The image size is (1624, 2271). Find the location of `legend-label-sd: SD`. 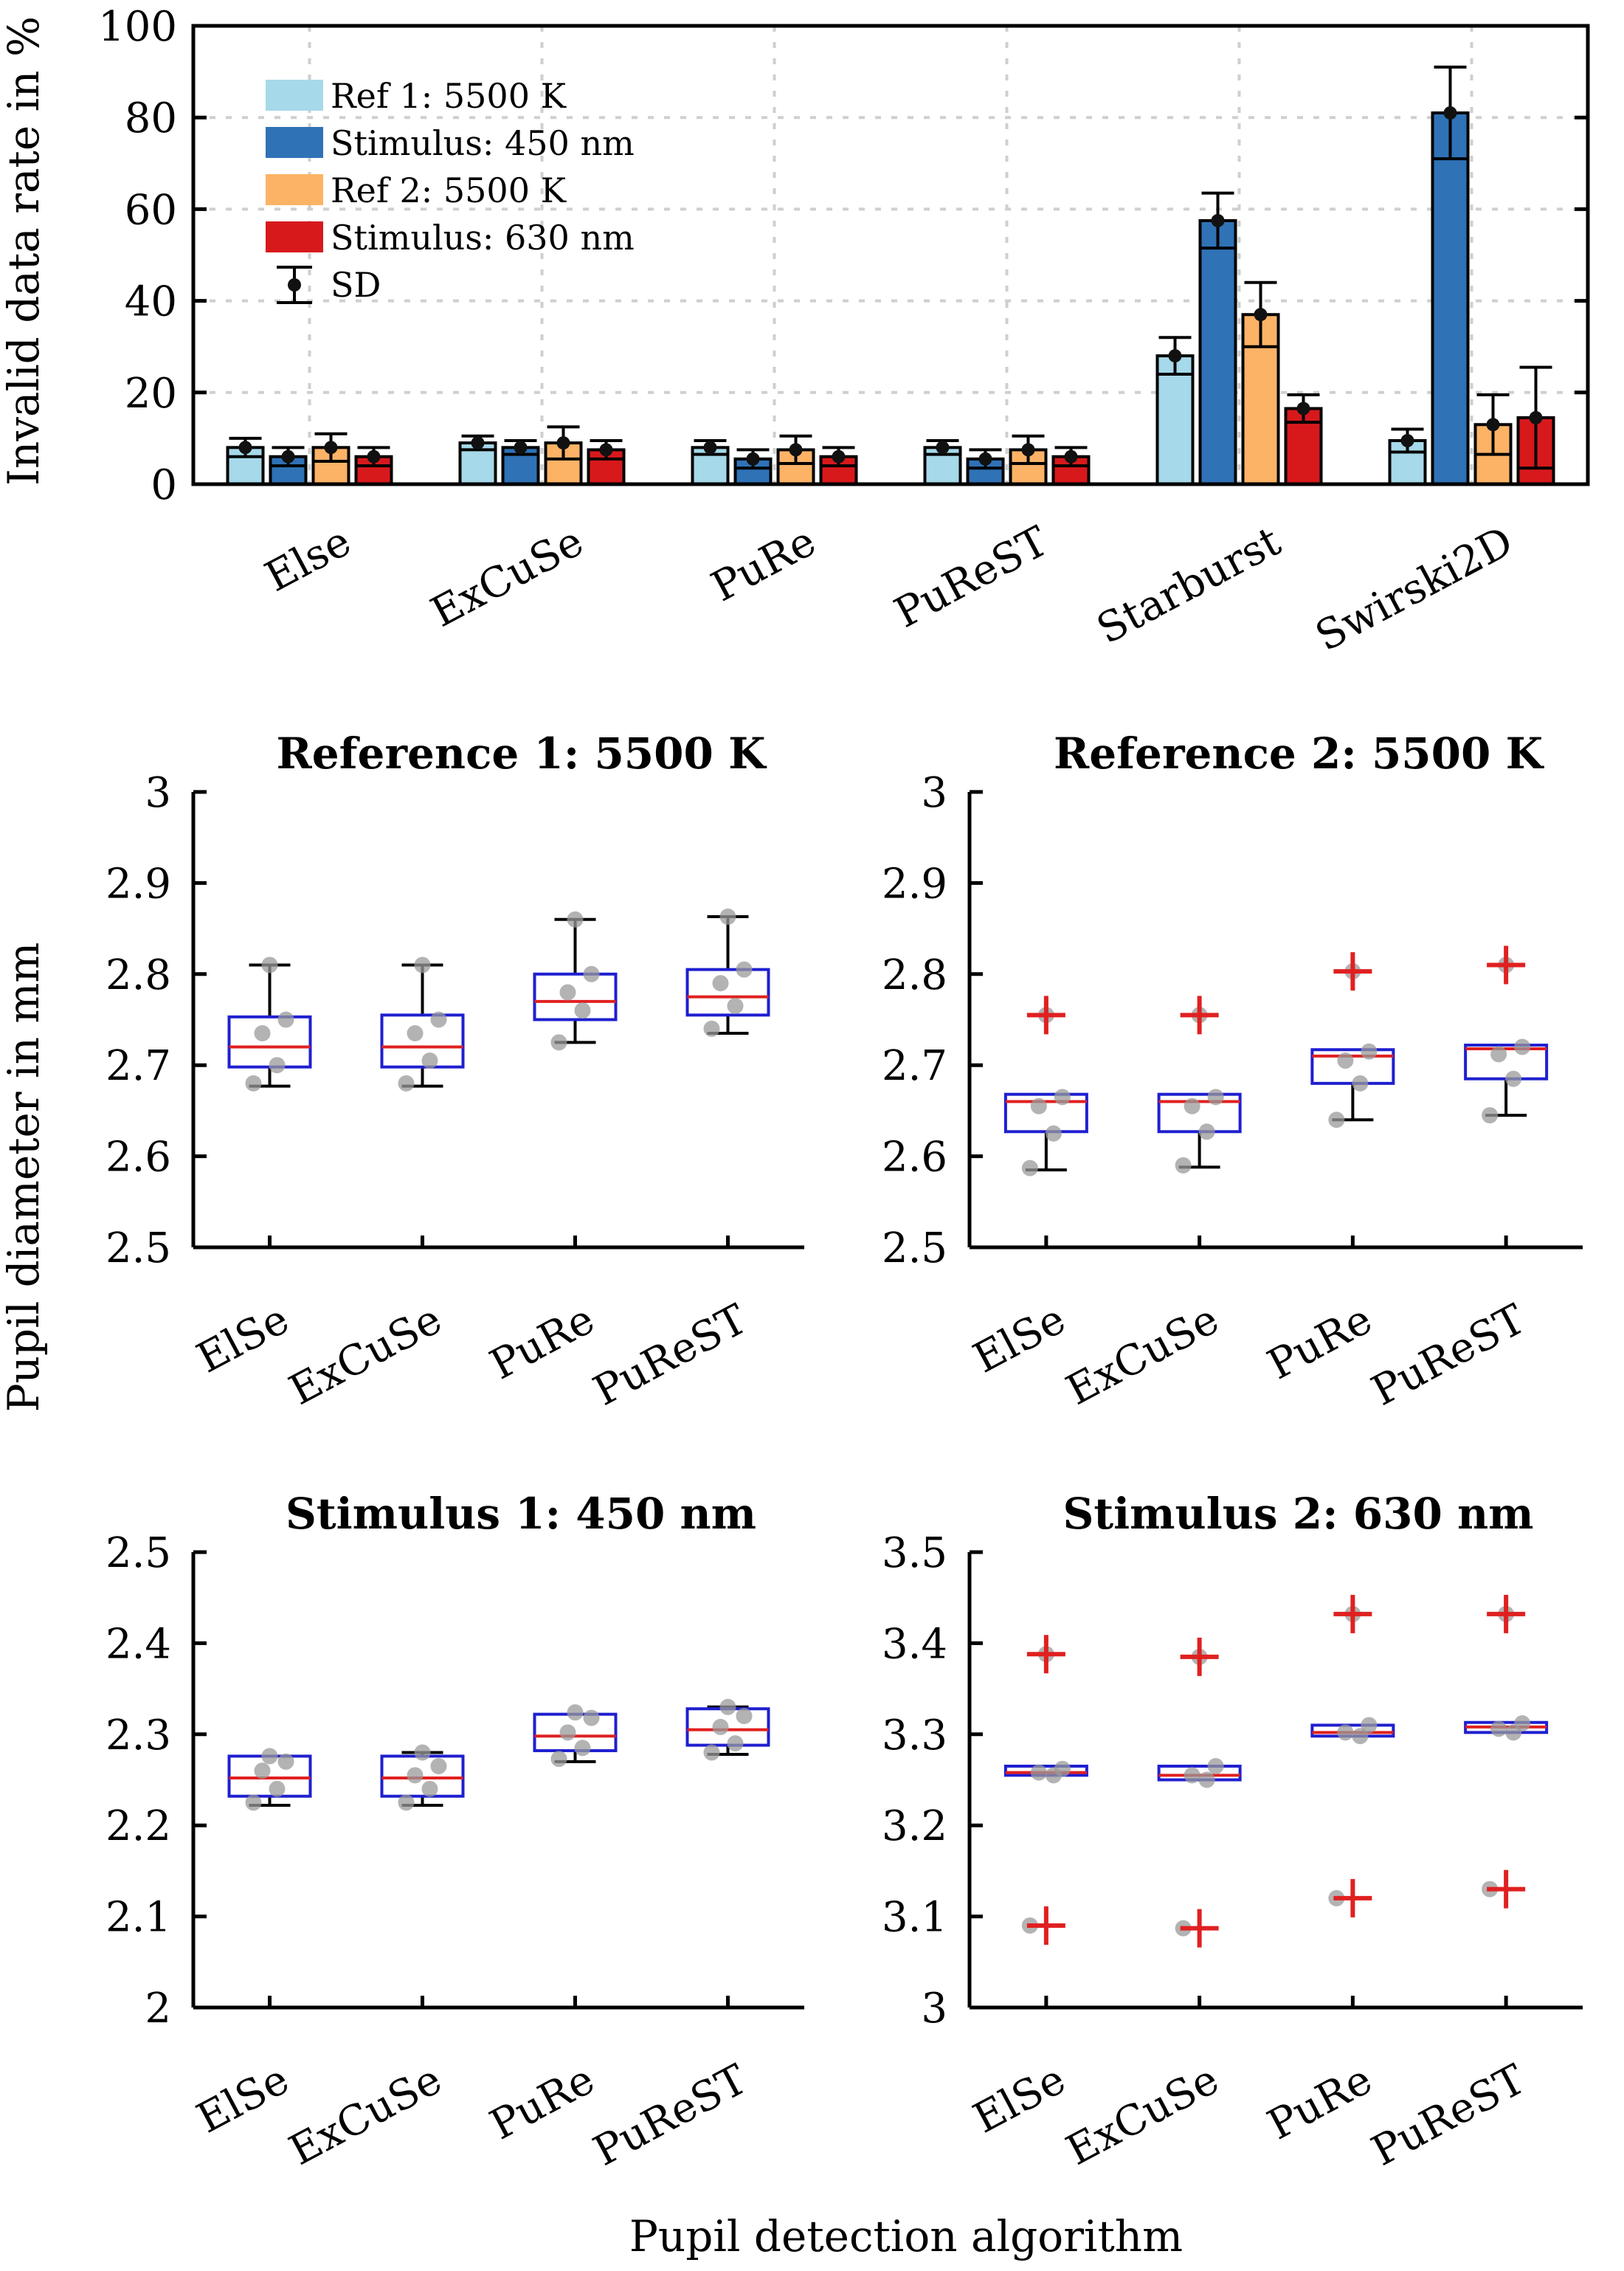

legend-label-sd: SD is located at coordinates (356, 285).